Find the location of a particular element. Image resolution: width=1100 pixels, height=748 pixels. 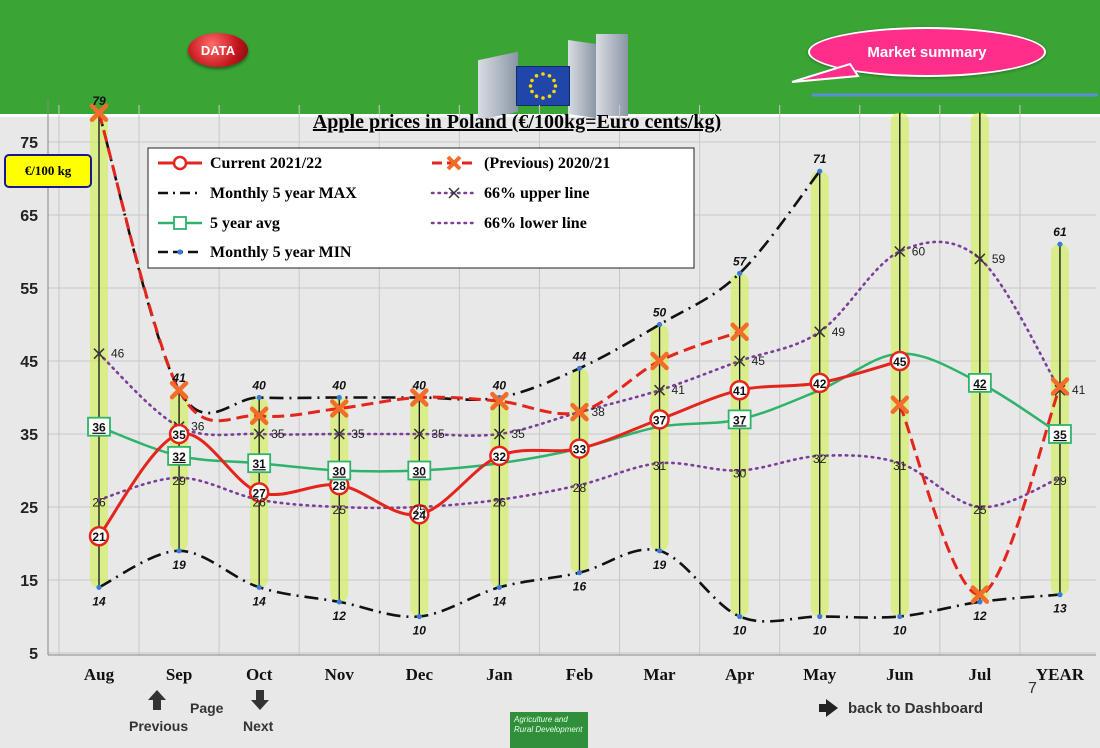

upper-value-label: 59 is located at coordinates (999, 259).